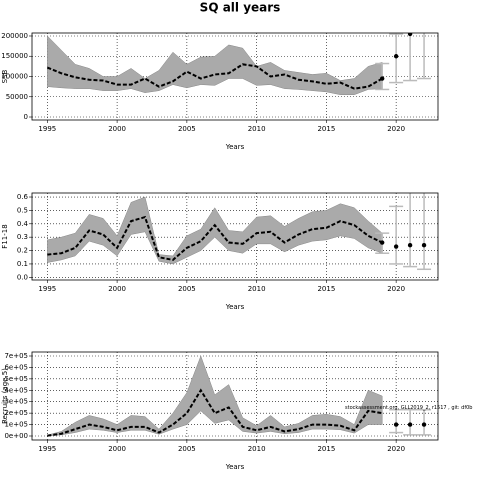 The image size is (480, 484). I want to click on y-axis-label: F11-18, so click(5, 236).